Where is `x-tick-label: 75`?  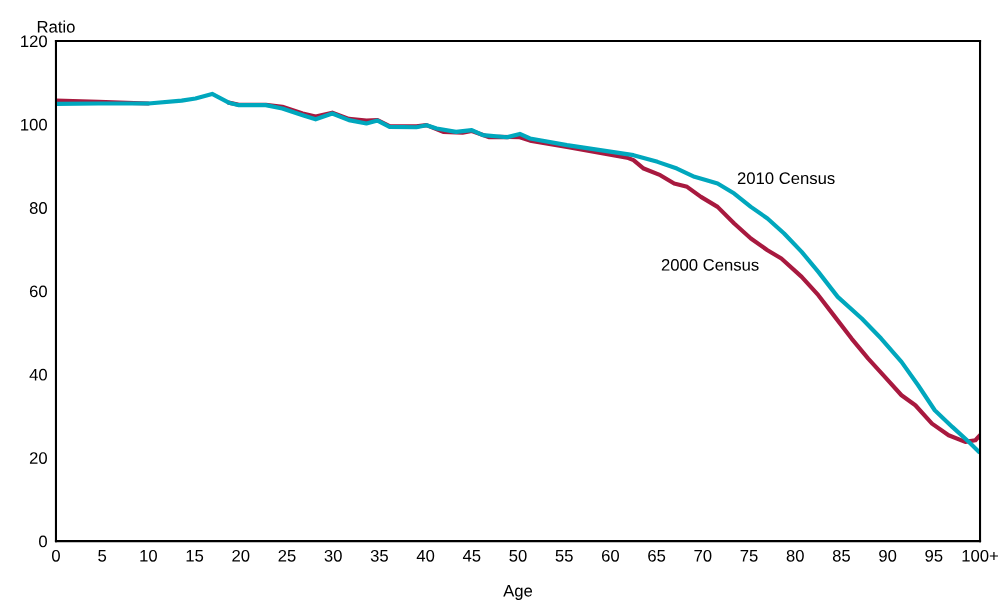
x-tick-label: 75 is located at coordinates (749, 556).